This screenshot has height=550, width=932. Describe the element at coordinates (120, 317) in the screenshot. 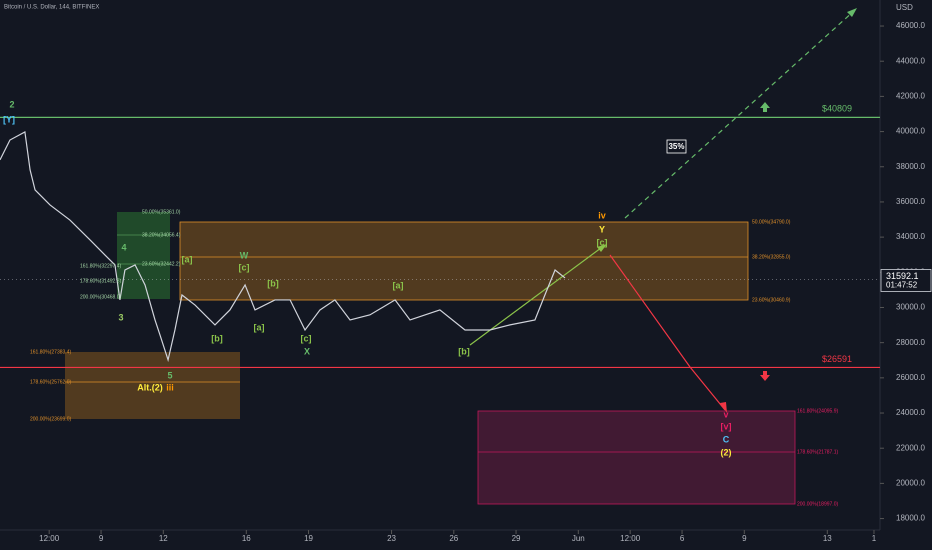

I see `wave-label: 3` at that location.